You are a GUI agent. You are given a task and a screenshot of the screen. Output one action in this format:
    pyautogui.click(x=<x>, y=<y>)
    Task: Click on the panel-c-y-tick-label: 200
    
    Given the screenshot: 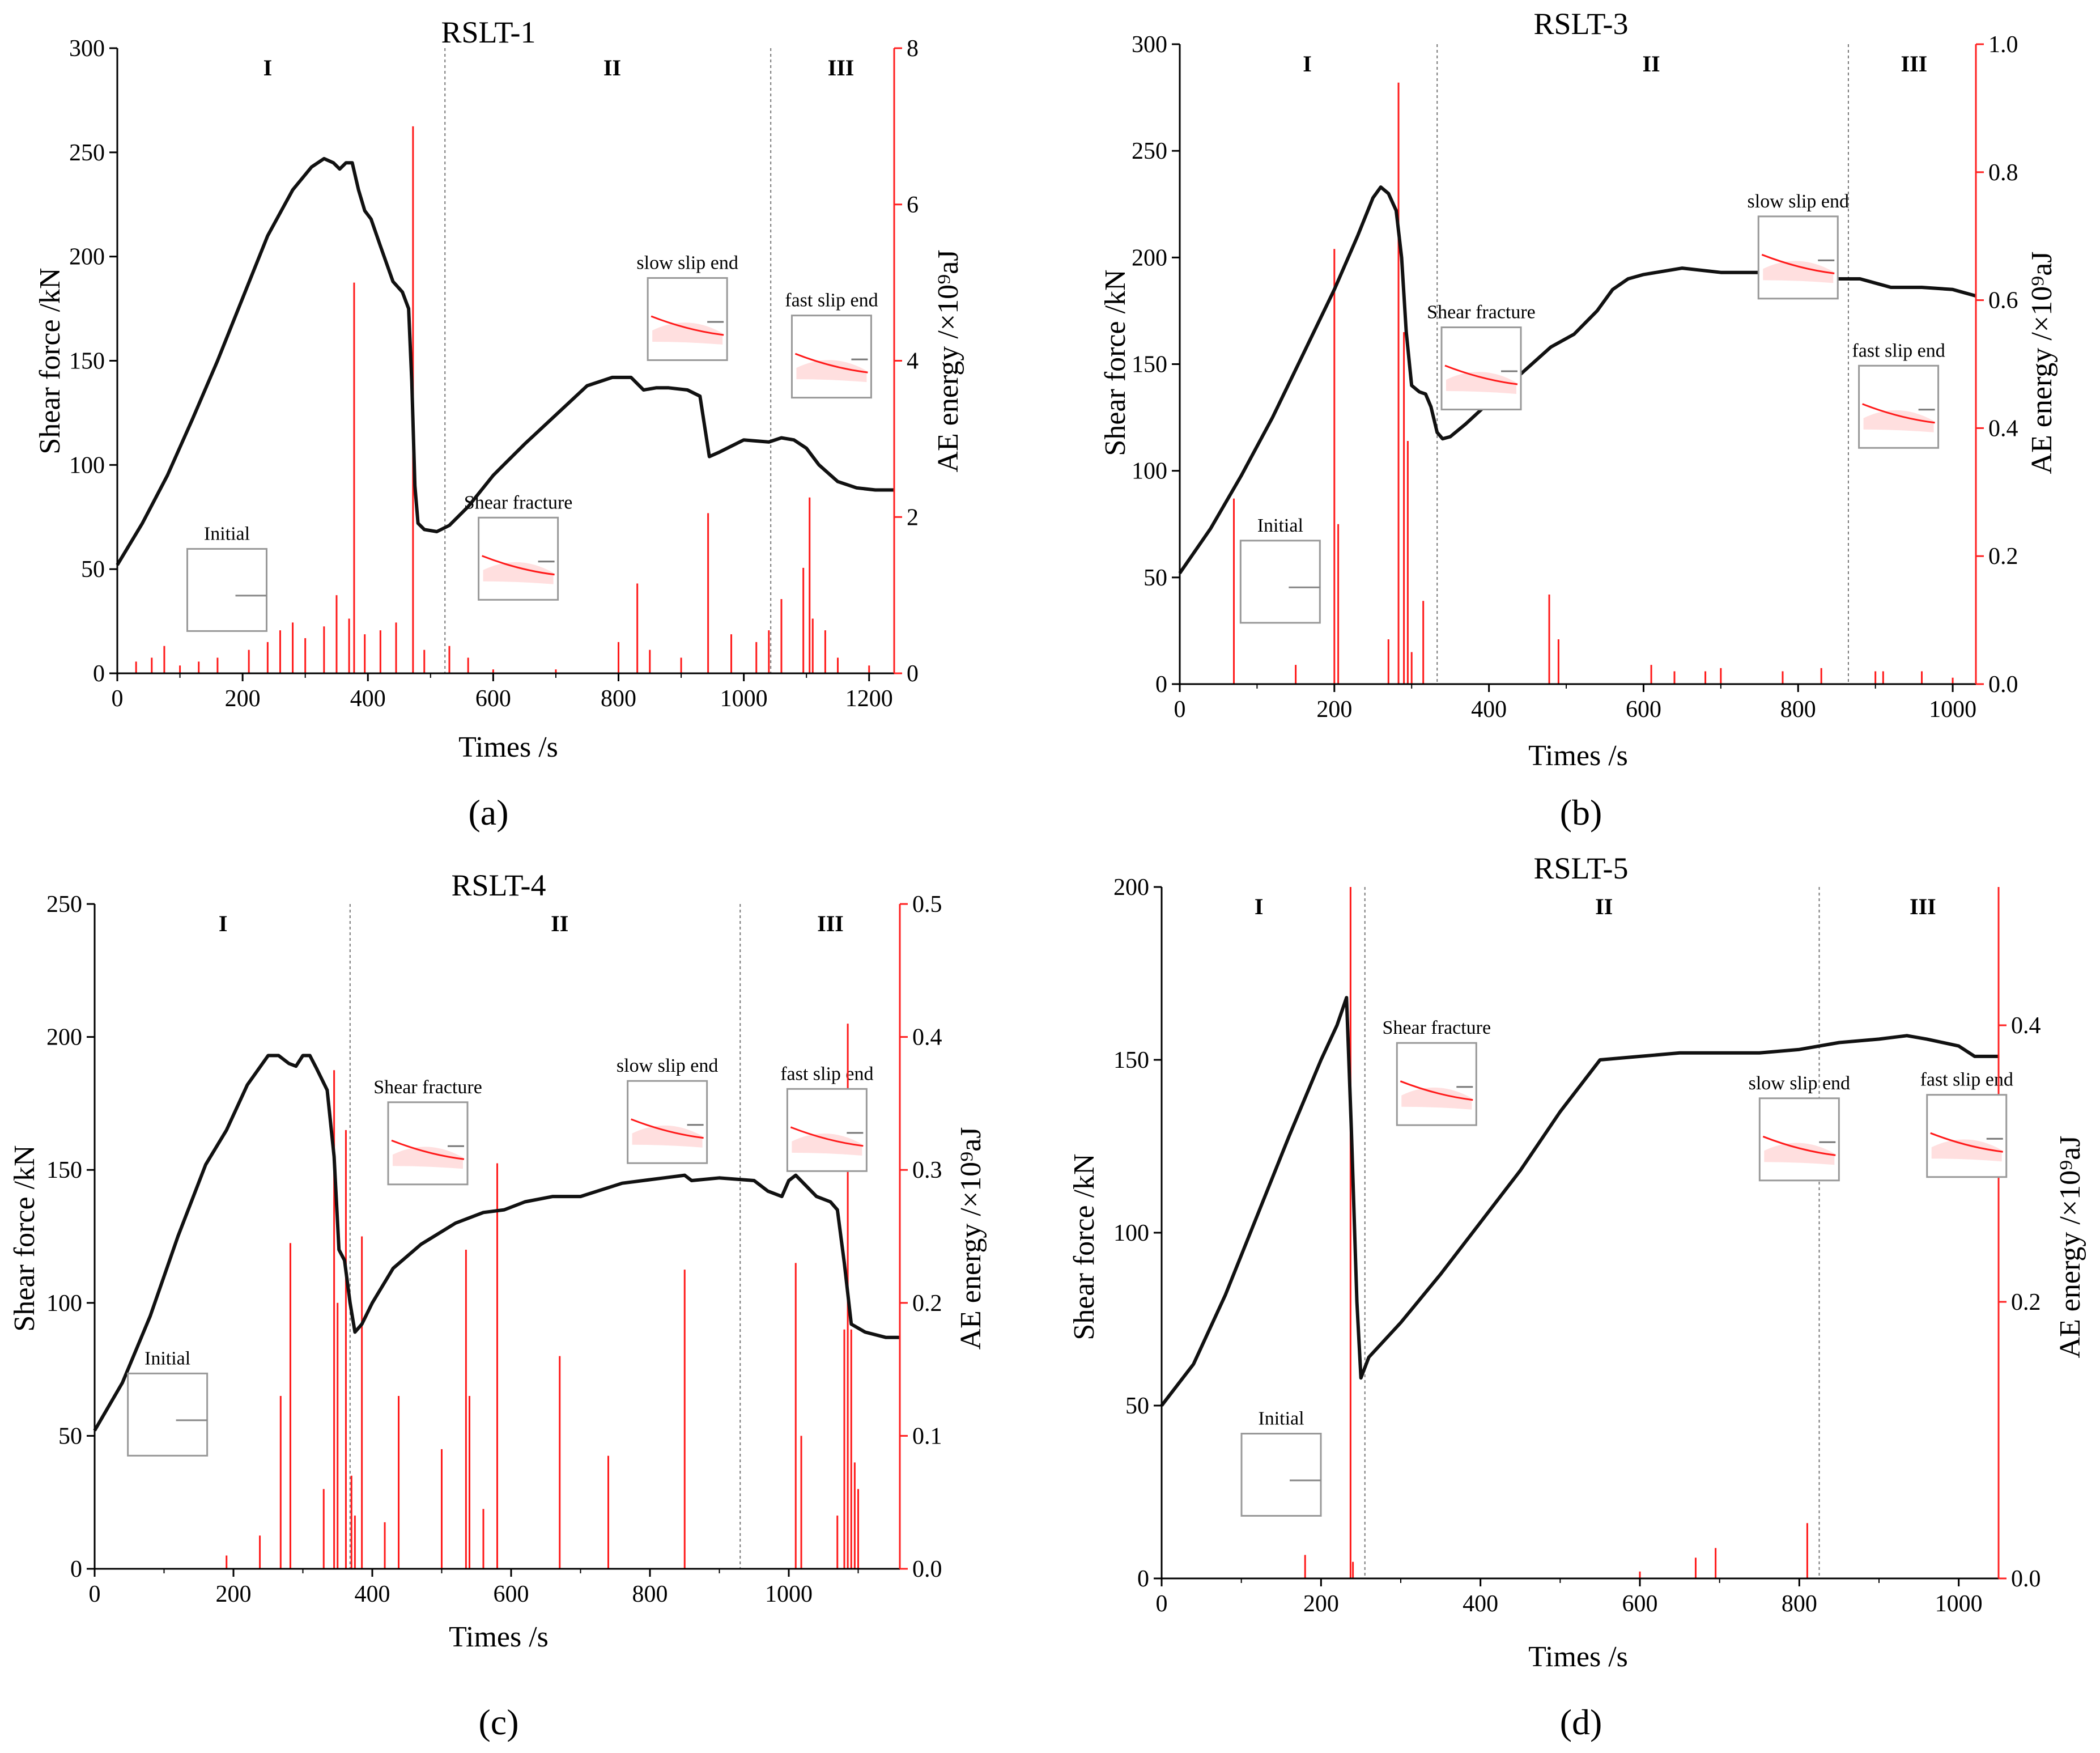 What is the action you would take?
    pyautogui.click(x=64, y=1038)
    